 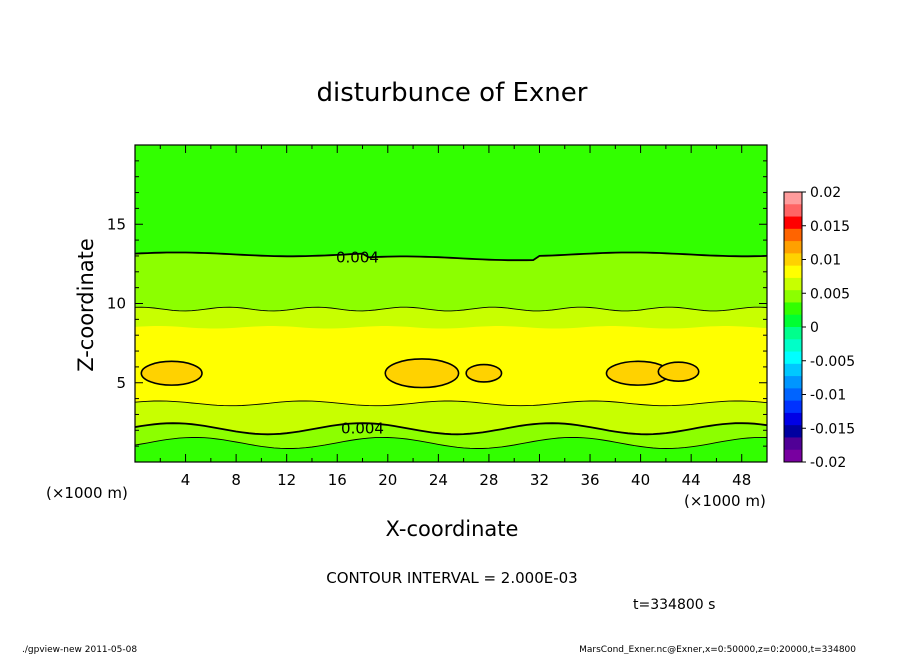 What do you see at coordinates (589, 480) in the screenshot?
I see `x-tick-label: 36` at bounding box center [589, 480].